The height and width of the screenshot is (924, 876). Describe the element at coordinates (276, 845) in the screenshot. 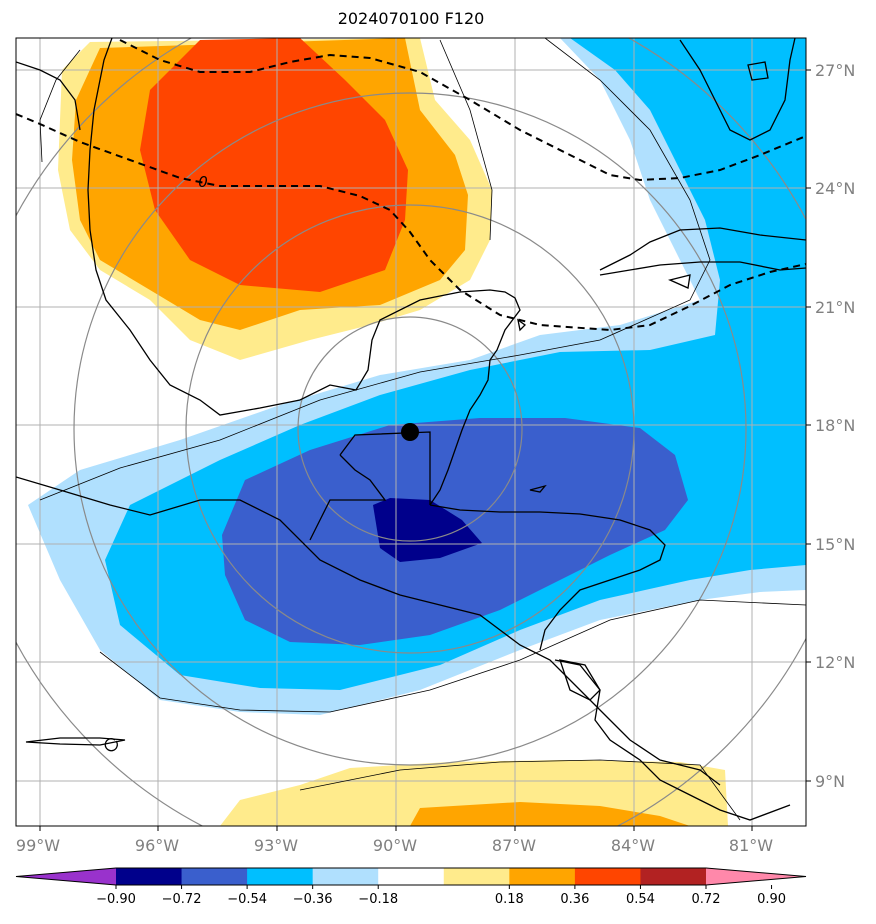

I see `lon-label: 93°W` at that location.